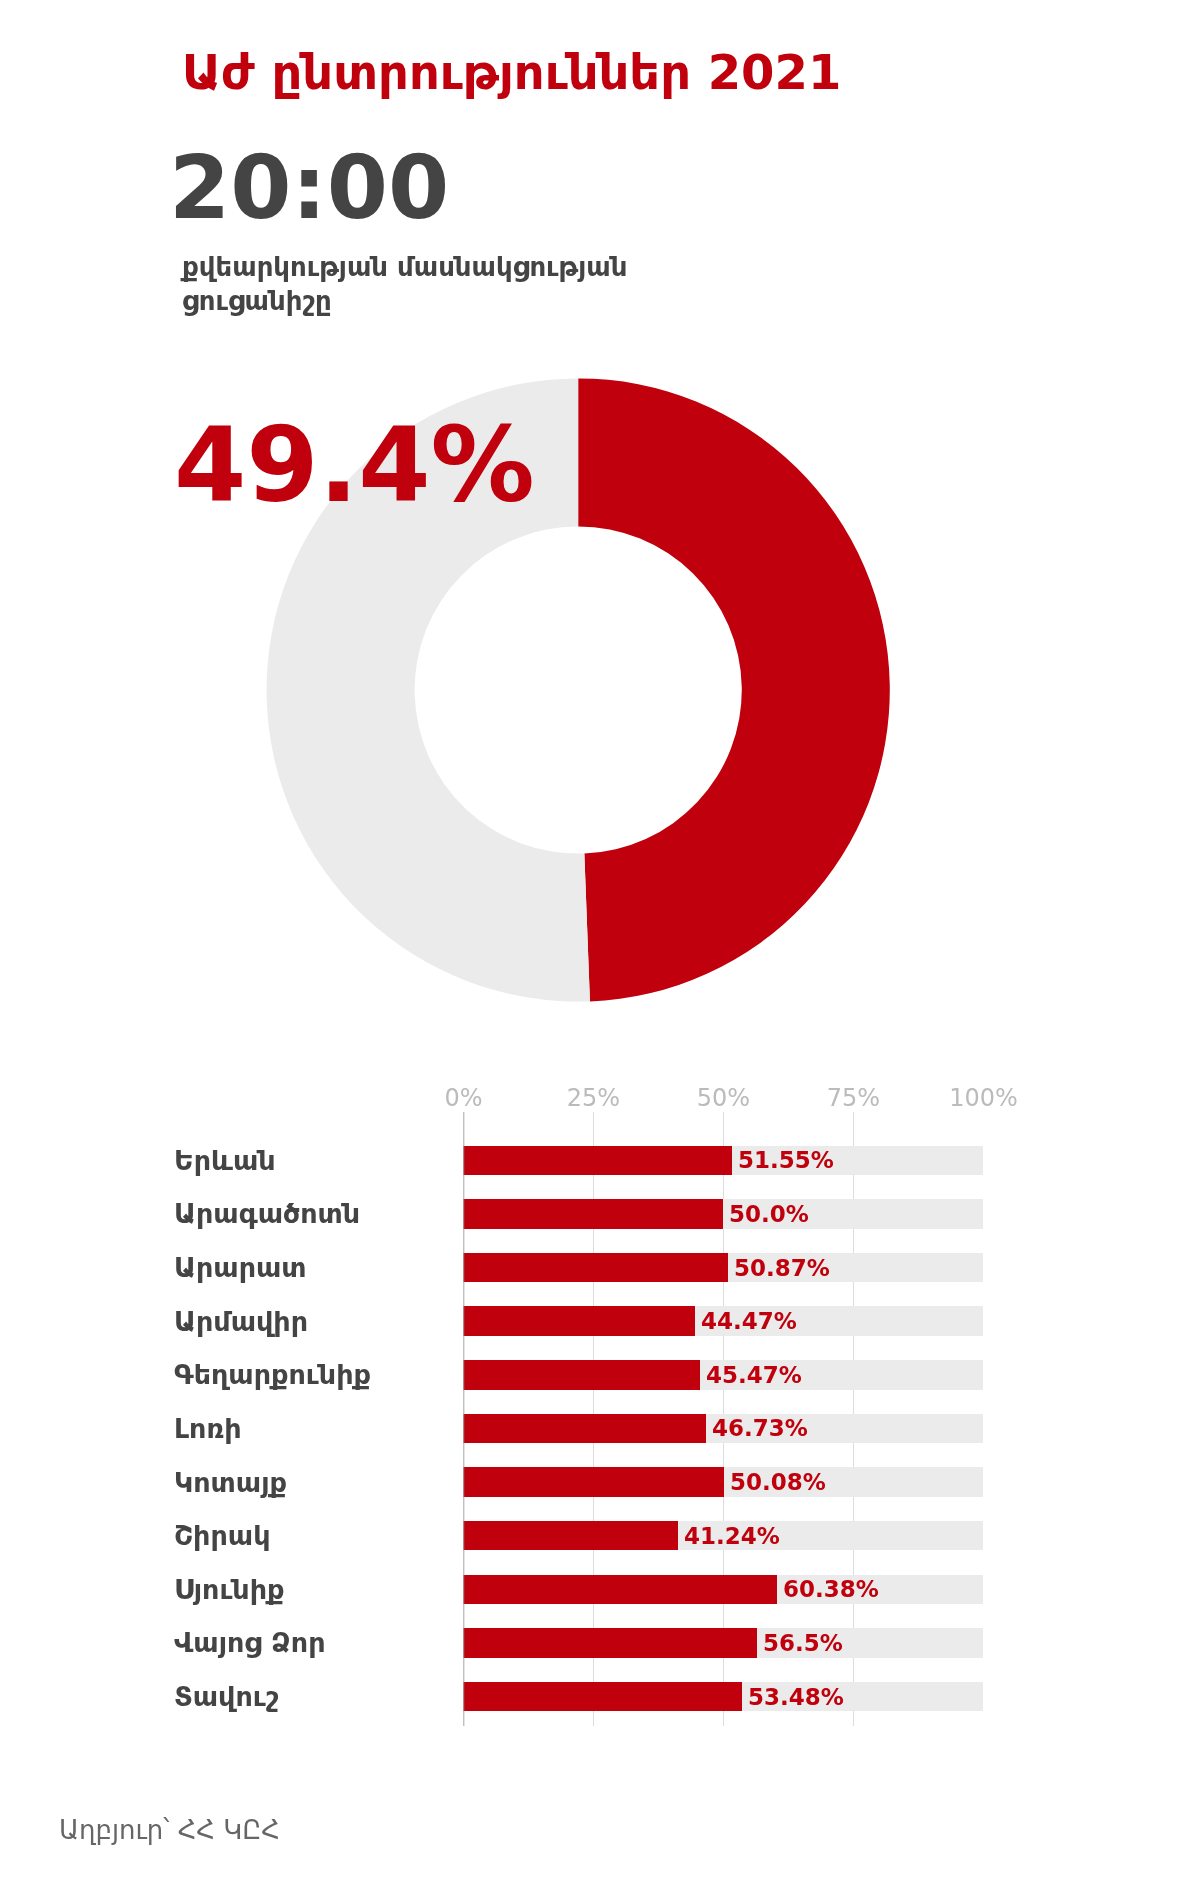 This screenshot has height=1893, width=1201. I want to click on x-tick-label: 100%, so click(983, 1098).